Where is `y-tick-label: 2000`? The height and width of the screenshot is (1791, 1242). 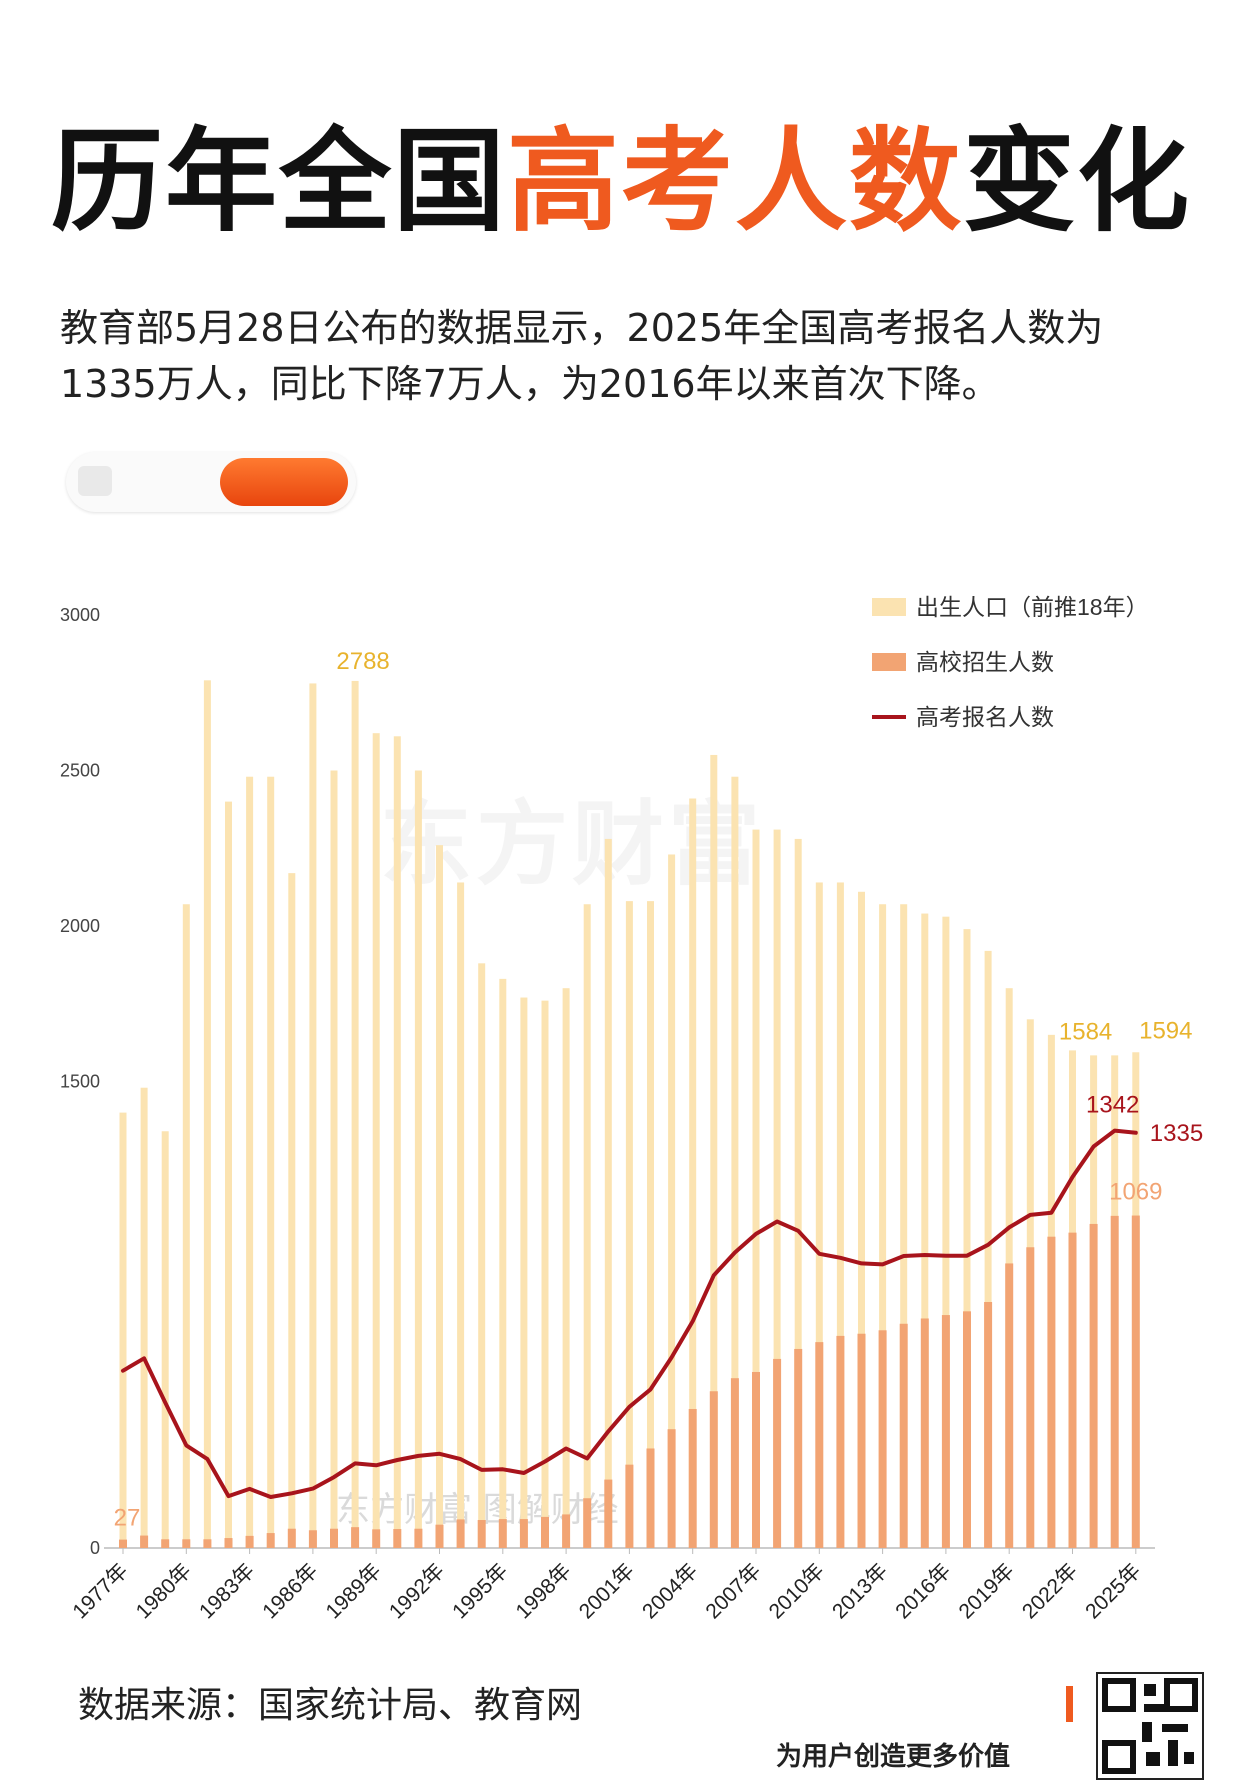 y-tick-label: 2000 is located at coordinates (80, 926).